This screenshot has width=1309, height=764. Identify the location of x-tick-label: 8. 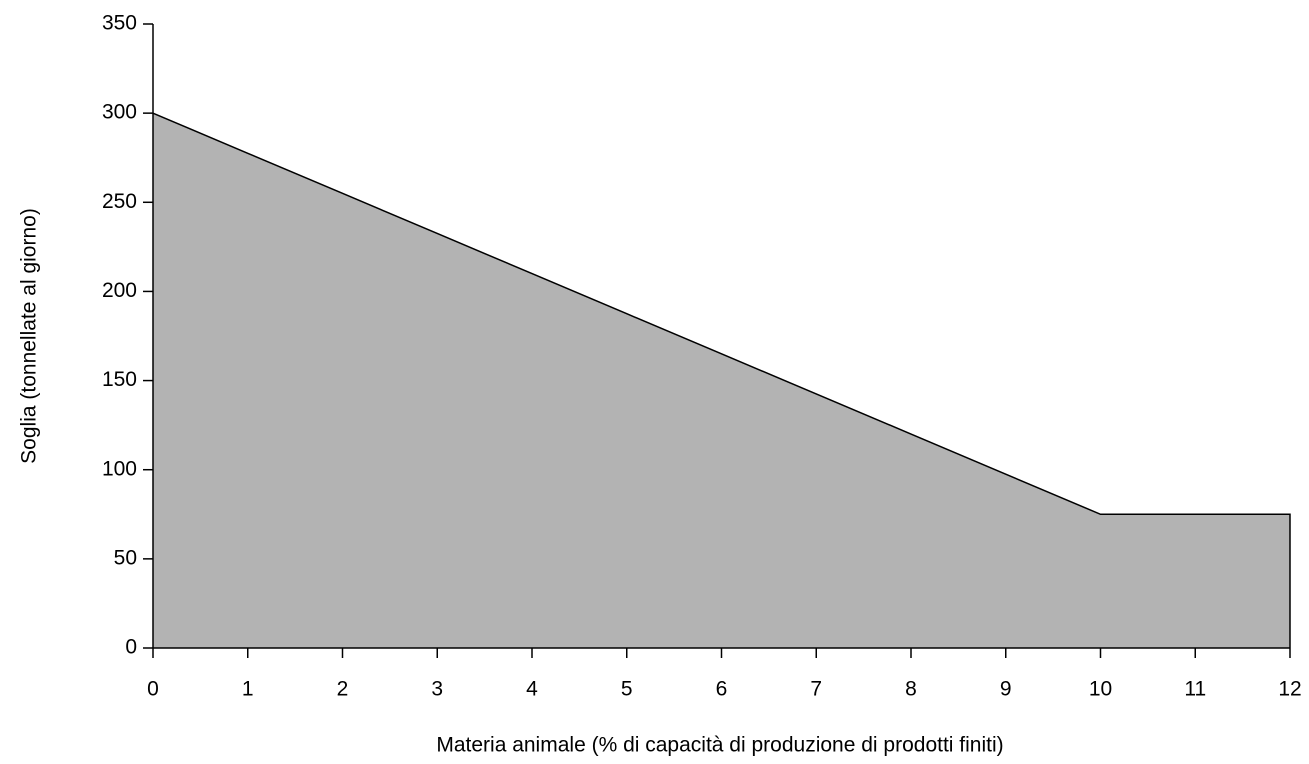
(911, 689).